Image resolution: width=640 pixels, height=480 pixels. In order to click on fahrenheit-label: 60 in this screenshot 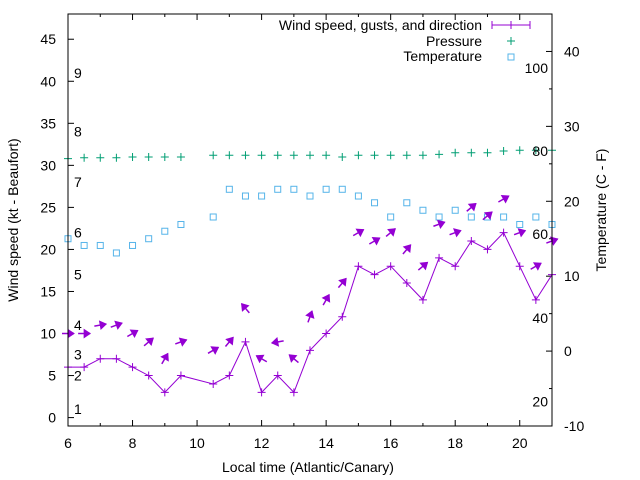, I will do `click(540, 234)`.